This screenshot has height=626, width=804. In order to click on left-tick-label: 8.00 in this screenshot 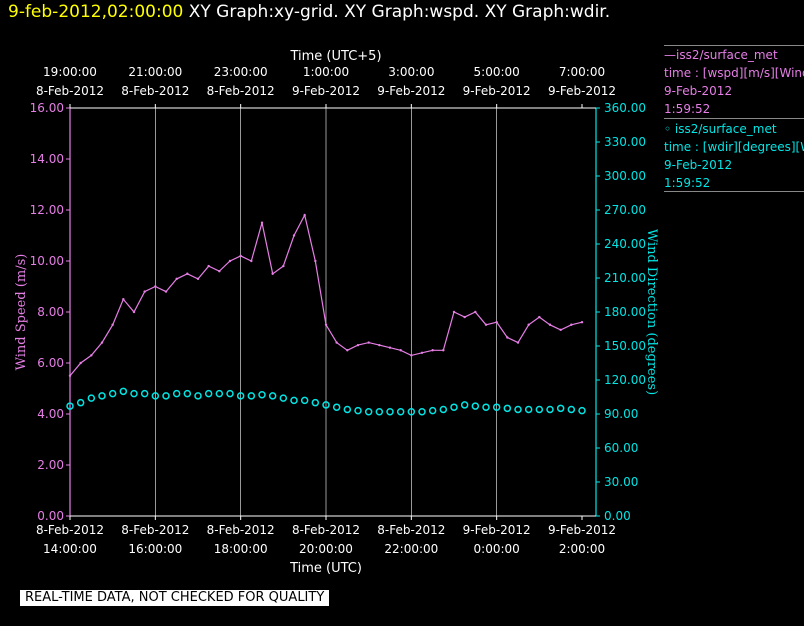, I will do `click(50, 312)`.